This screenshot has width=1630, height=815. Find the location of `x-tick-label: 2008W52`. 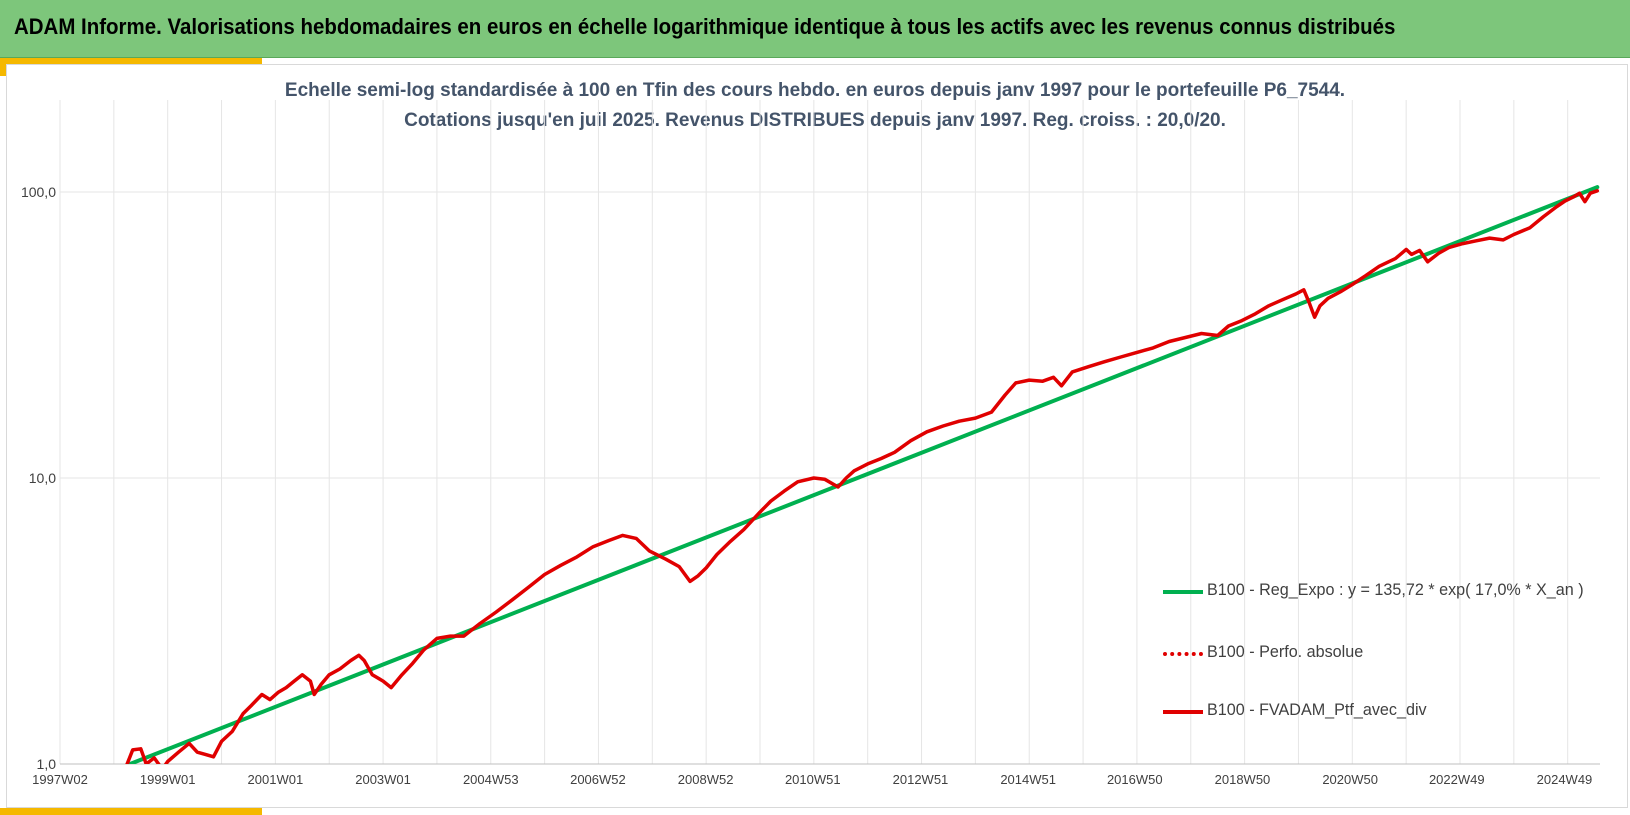

x-tick-label: 2008W52 is located at coordinates (706, 779).